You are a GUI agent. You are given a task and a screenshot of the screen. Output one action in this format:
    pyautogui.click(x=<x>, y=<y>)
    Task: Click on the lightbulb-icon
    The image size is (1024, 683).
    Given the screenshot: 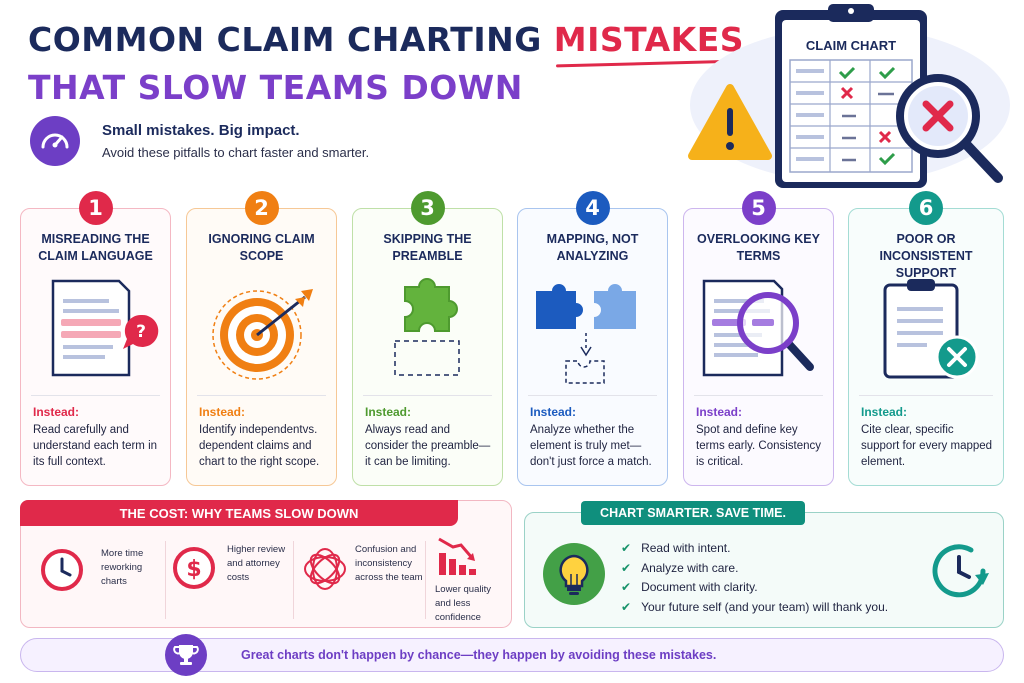 What is the action you would take?
    pyautogui.click(x=574, y=574)
    